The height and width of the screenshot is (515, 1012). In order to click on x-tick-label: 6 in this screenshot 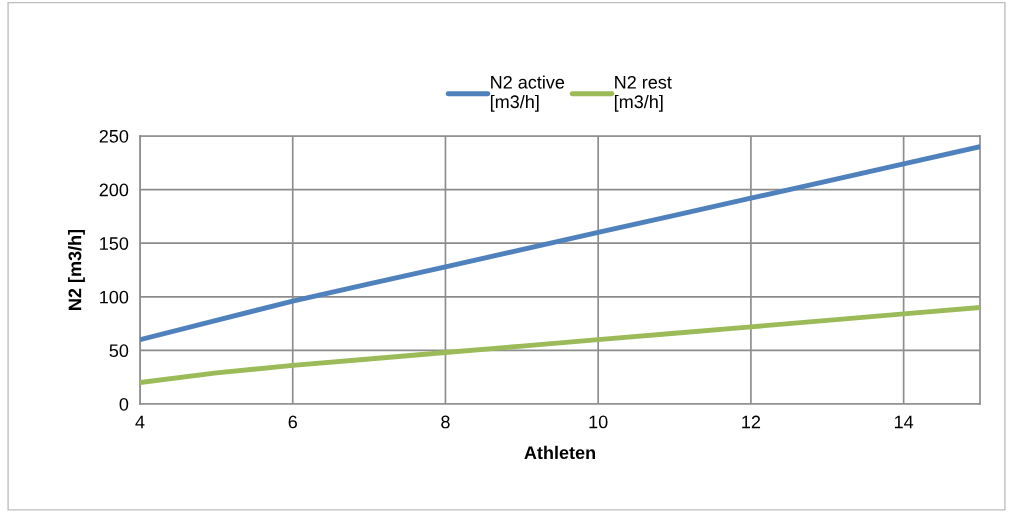, I will do `click(292, 422)`.